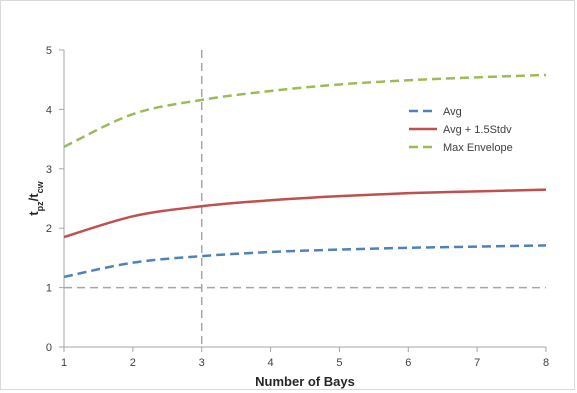 The image size is (577, 393). I want to click on y-axis-title-sep: /t, so click(33, 197).